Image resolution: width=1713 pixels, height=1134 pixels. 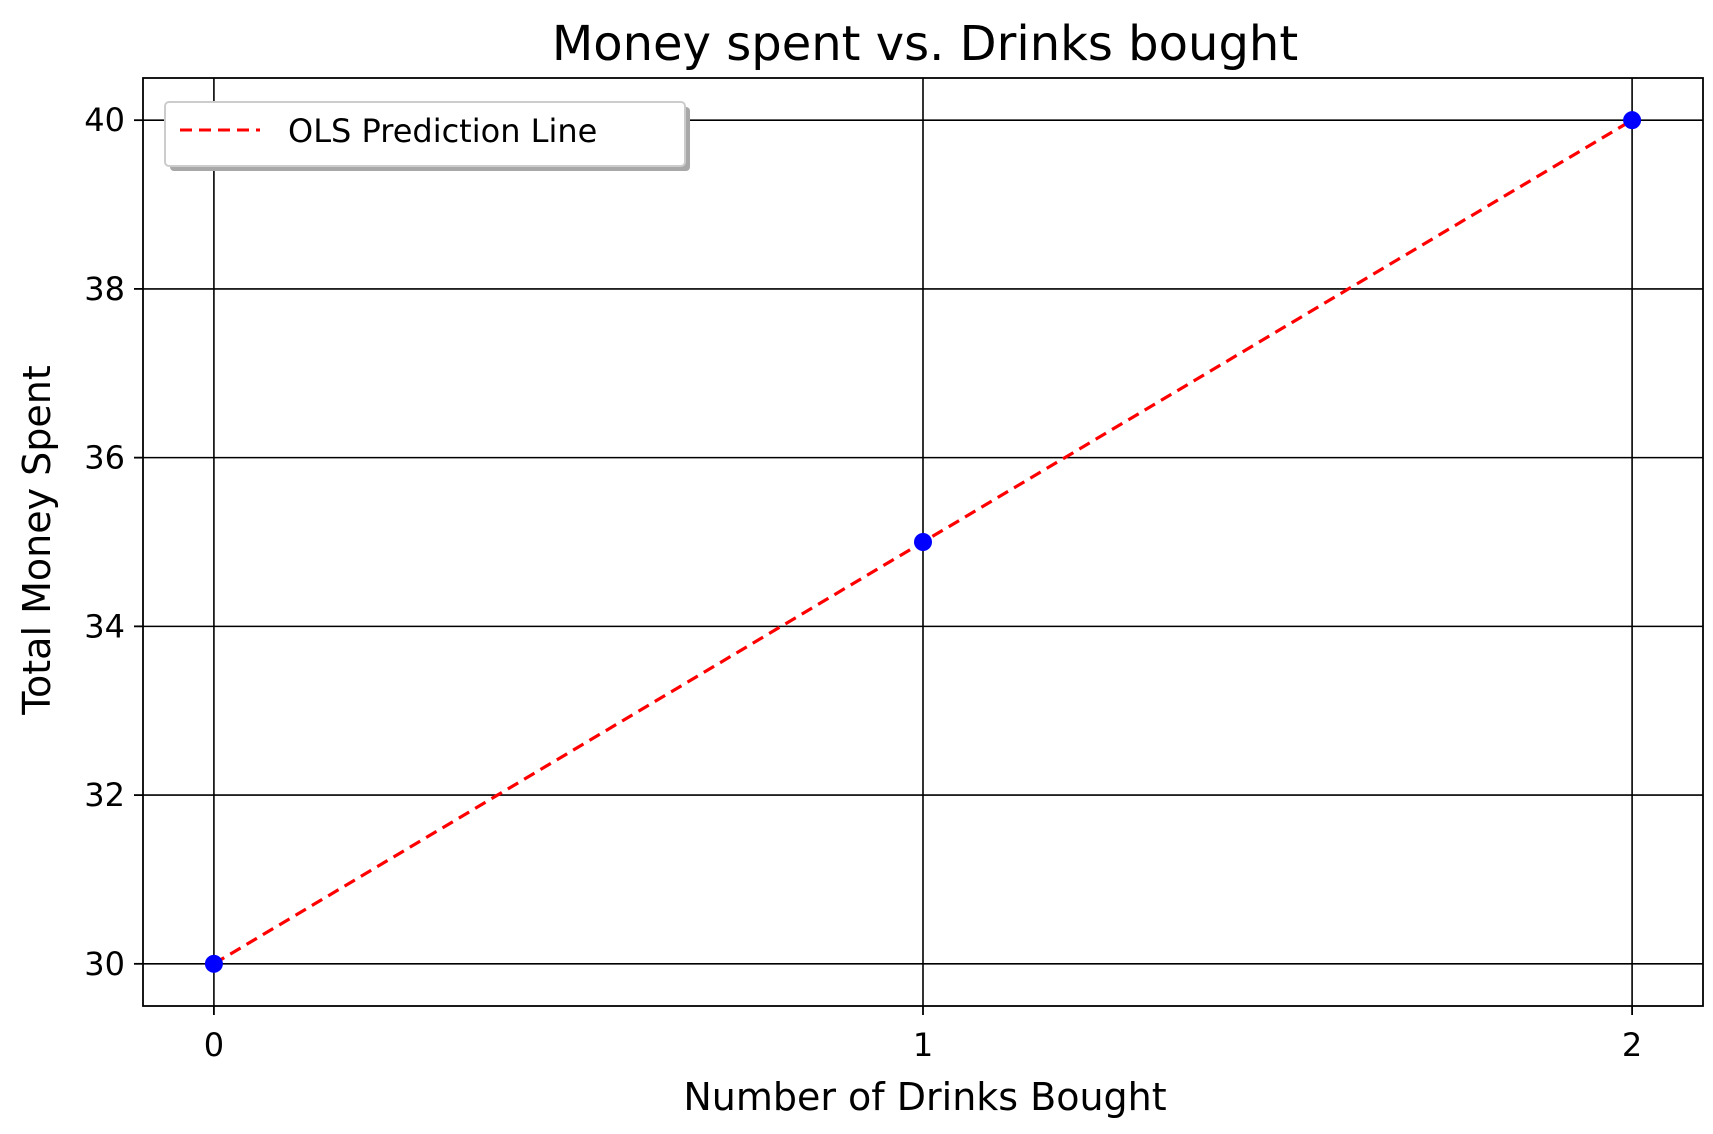 What do you see at coordinates (104, 795) in the screenshot?
I see `y-tick-label-32: 32` at bounding box center [104, 795].